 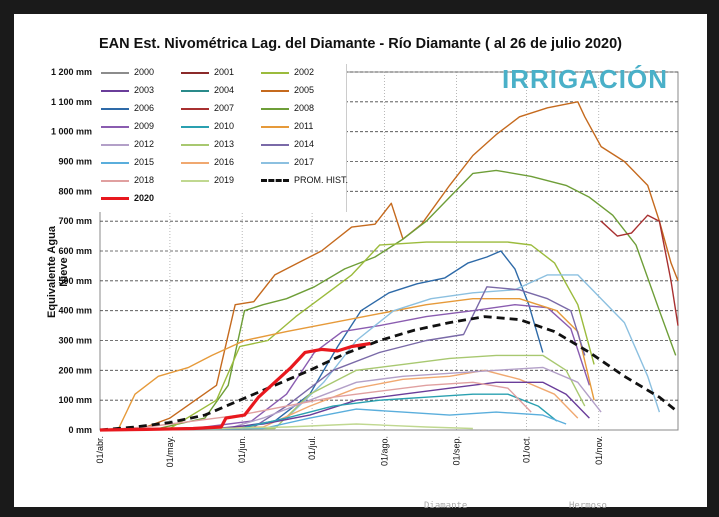 I want to click on x-tick-label: 01/sep., so click(x=457, y=451).